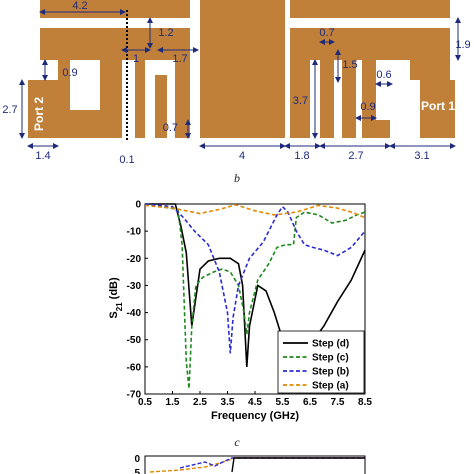 The image size is (474, 474). I want to click on legend-label: Step (b), so click(330, 372).